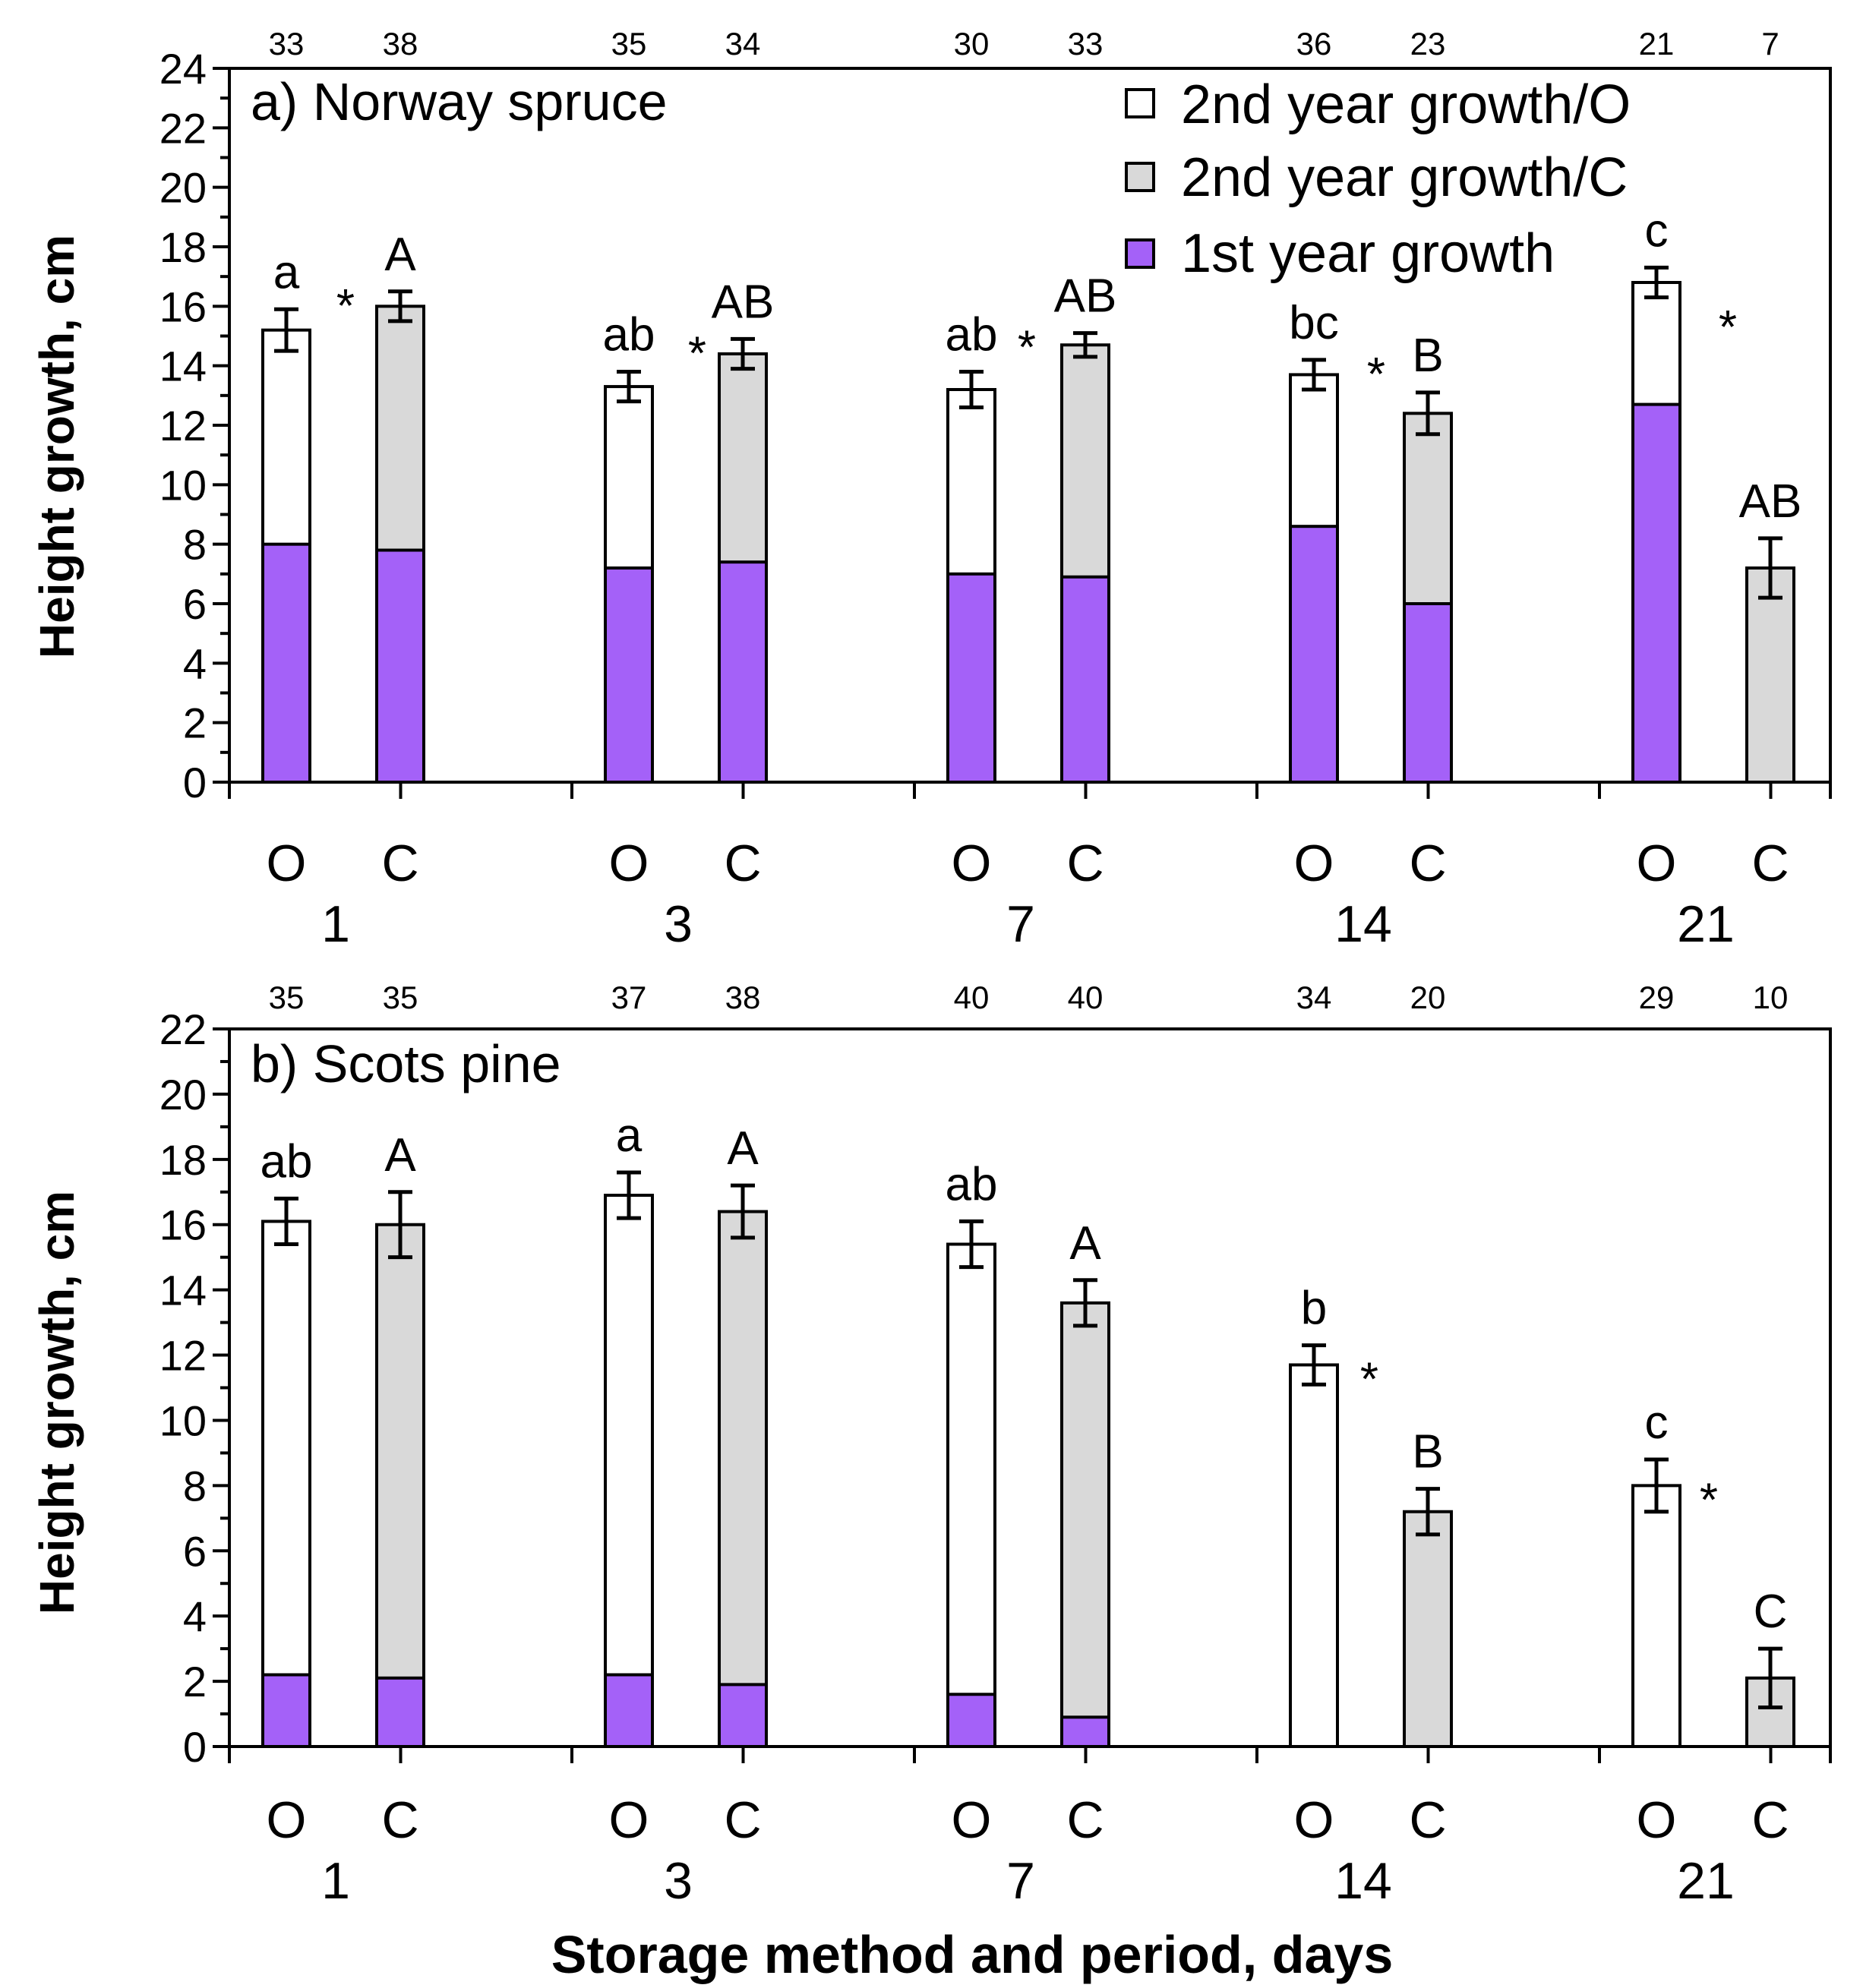 The width and height of the screenshot is (1863, 1988). What do you see at coordinates (183, 1420) in the screenshot?
I see `y-tick-label: 10` at bounding box center [183, 1420].